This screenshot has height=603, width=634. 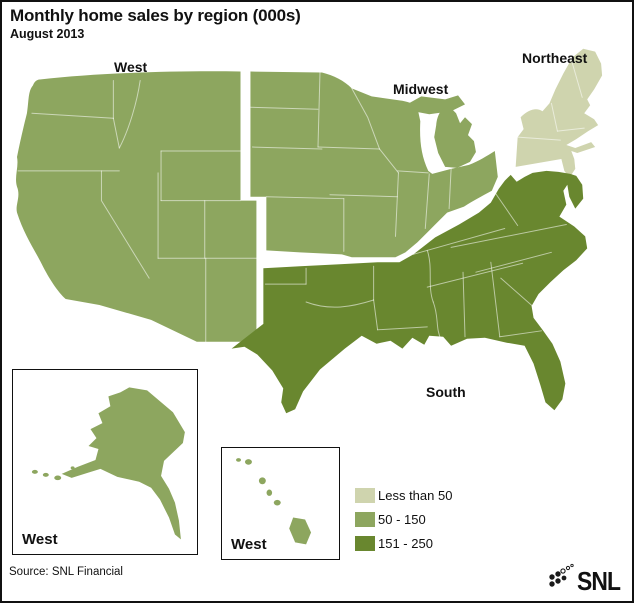 What do you see at coordinates (131, 67) in the screenshot?
I see `region-label-west: West` at bounding box center [131, 67].